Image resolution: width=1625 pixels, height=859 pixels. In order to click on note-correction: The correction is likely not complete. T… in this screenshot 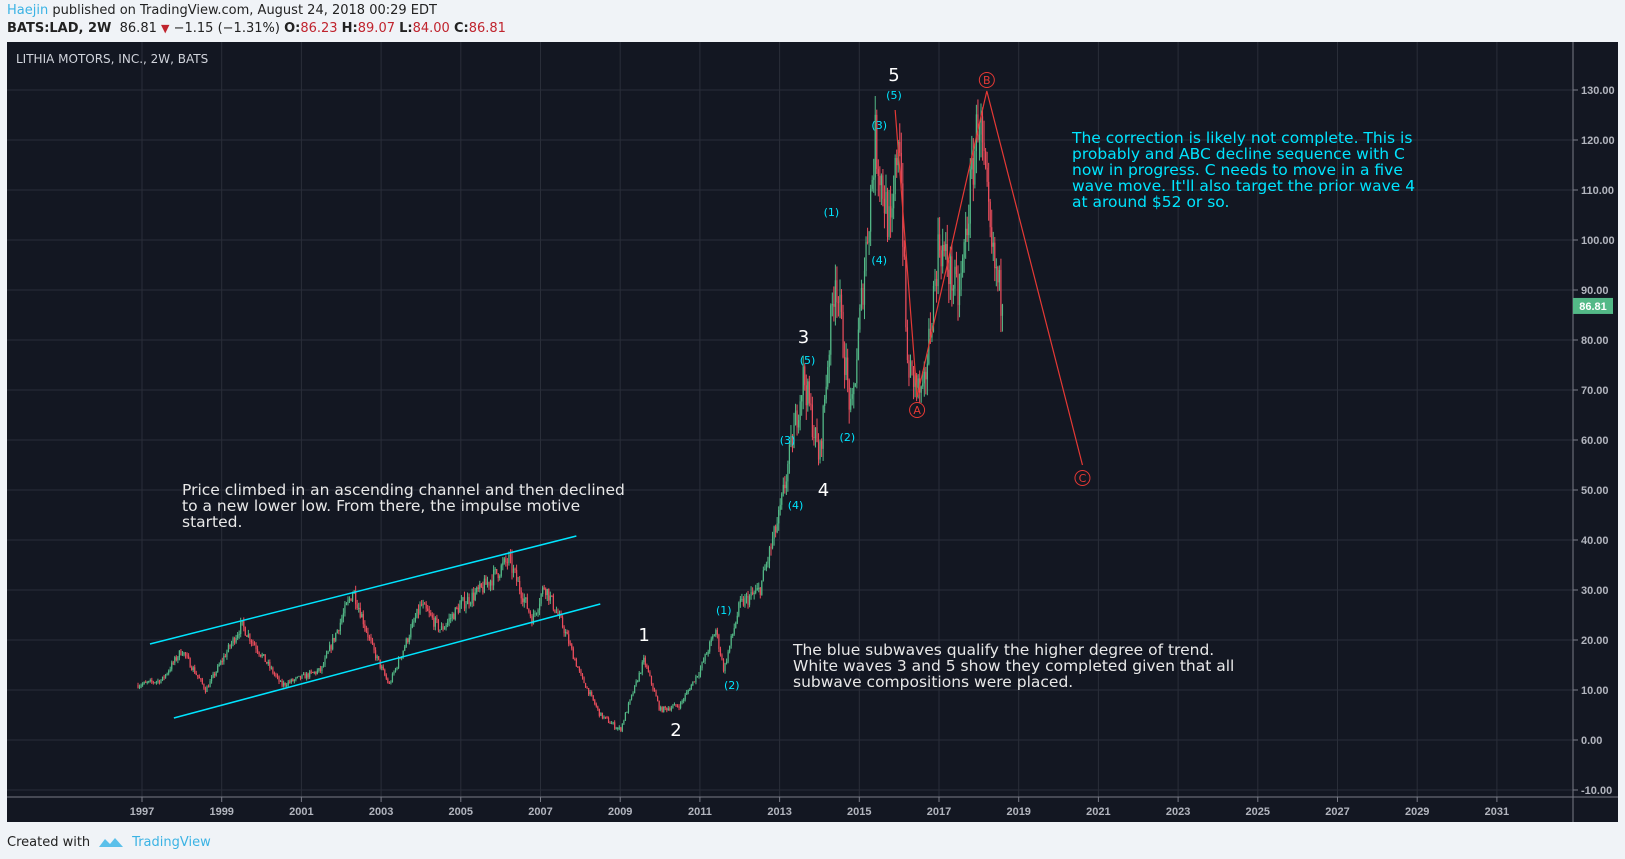, I will do `click(1244, 170)`.